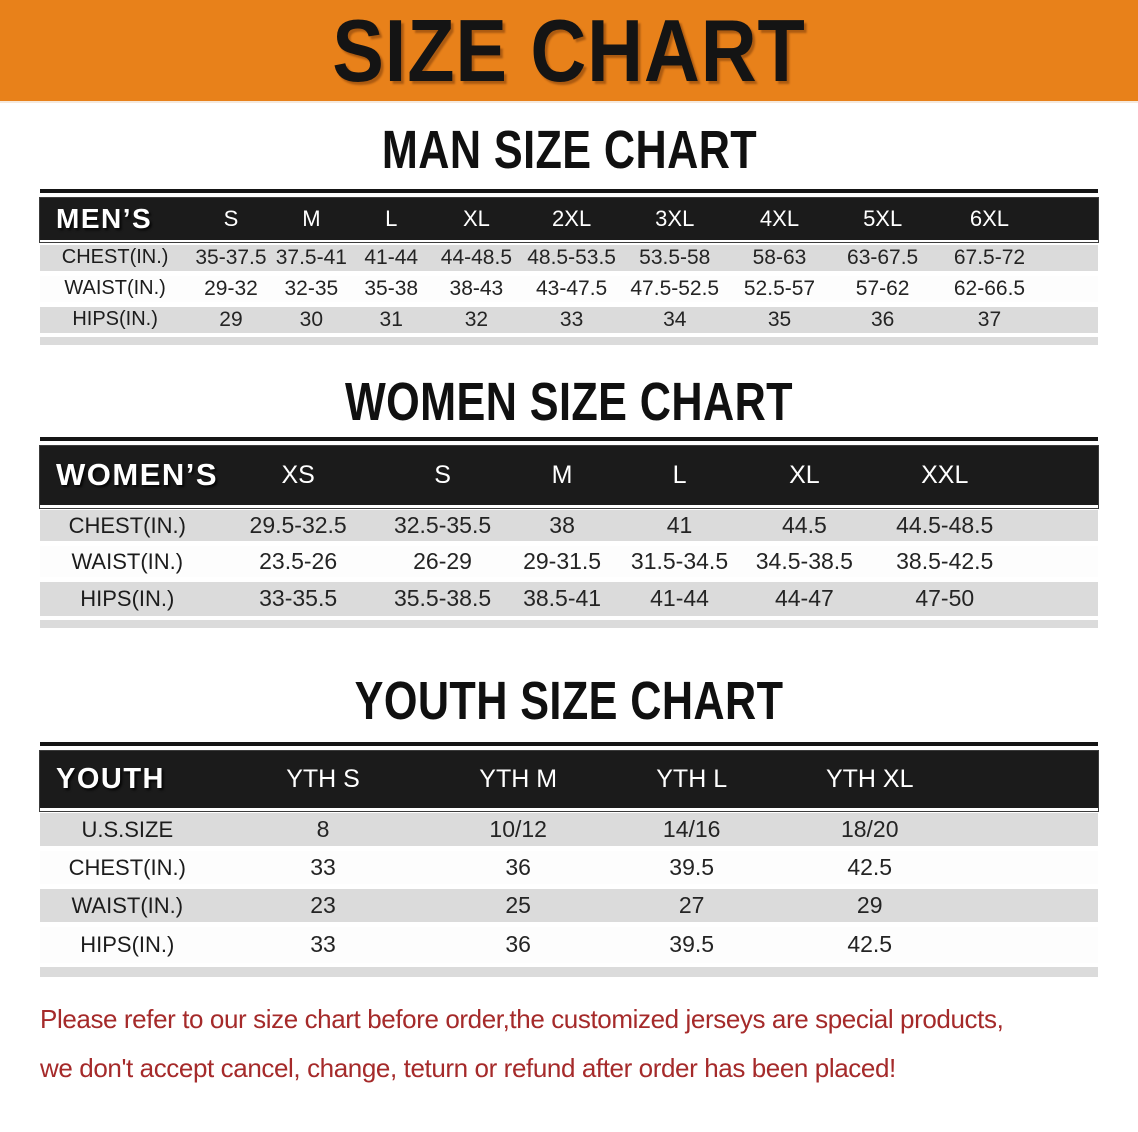 The width and height of the screenshot is (1138, 1132). What do you see at coordinates (569, 150) in the screenshot?
I see `men-section-heading-text: MAN SIZE CHART` at bounding box center [569, 150].